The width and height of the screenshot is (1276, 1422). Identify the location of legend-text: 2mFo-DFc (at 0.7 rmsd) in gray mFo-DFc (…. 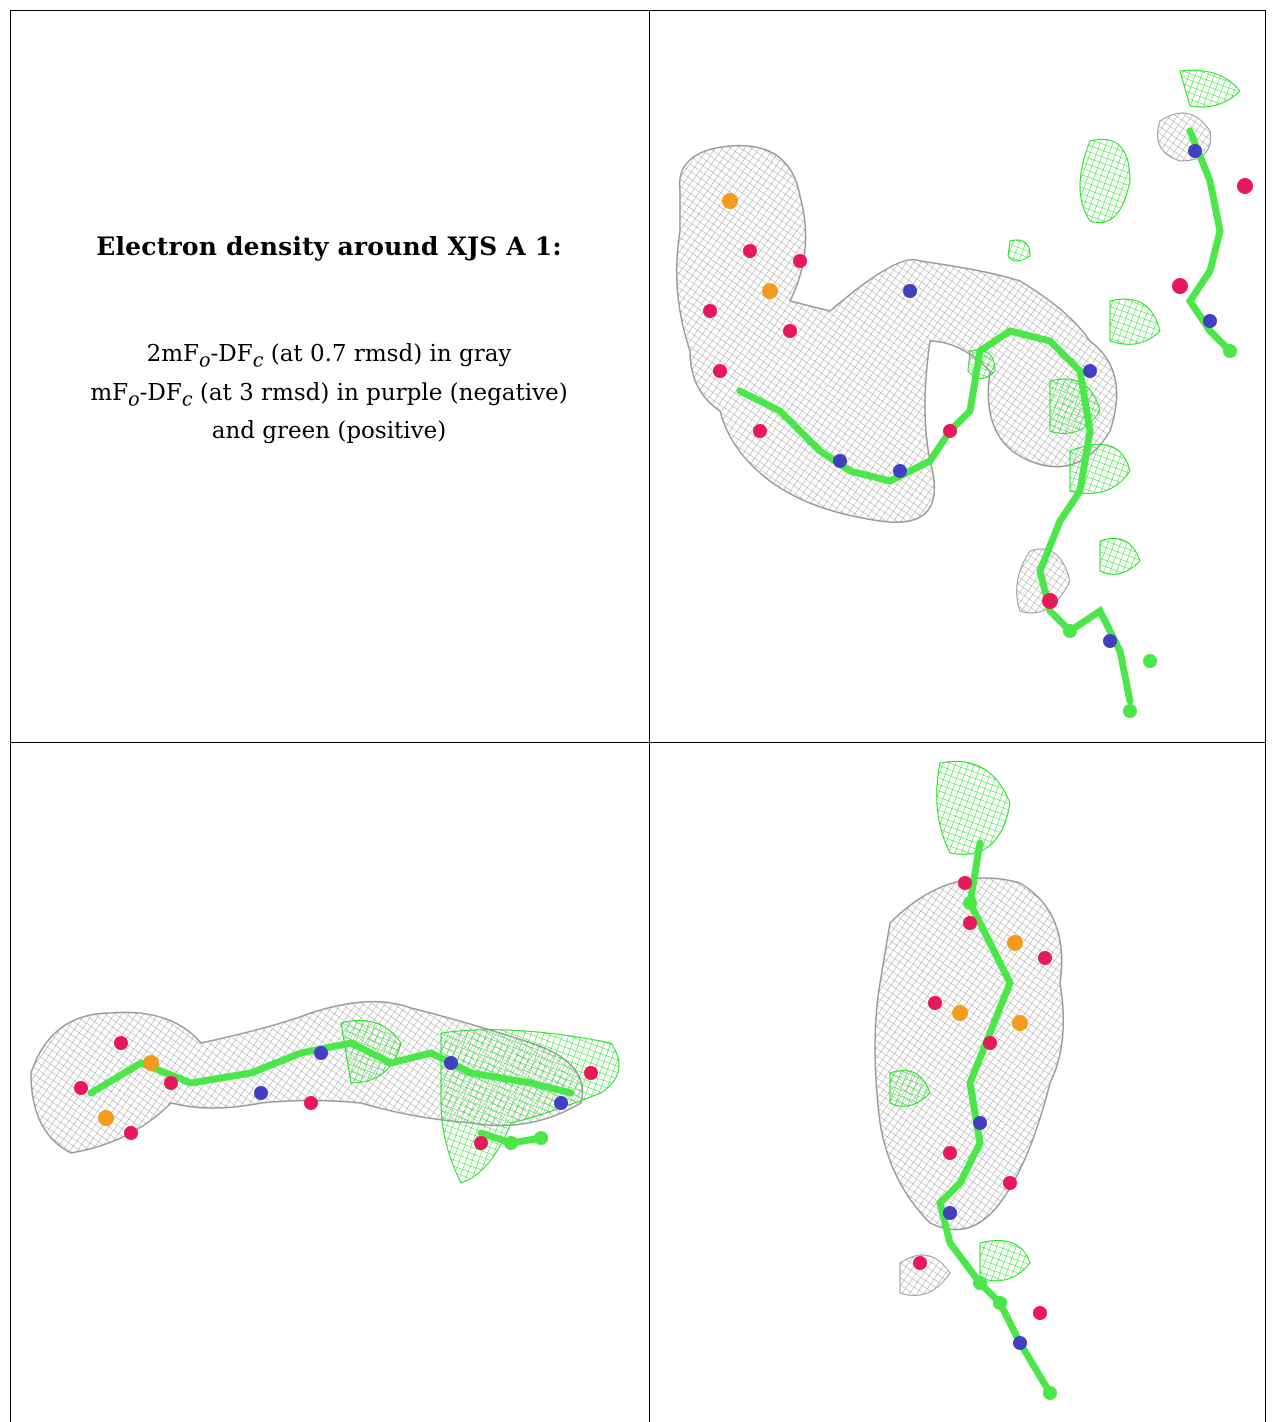
(329, 392).